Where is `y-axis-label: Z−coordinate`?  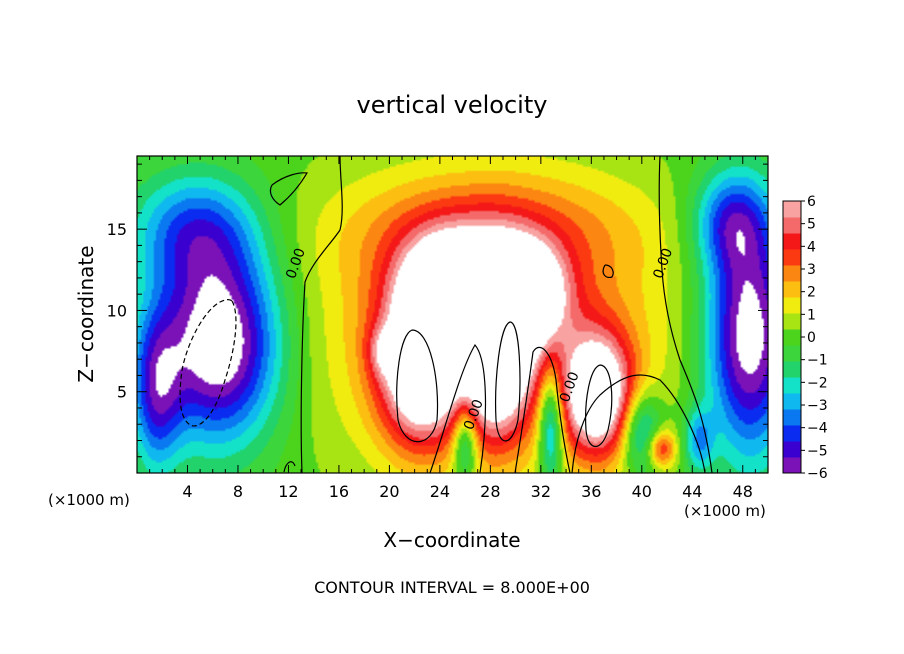
y-axis-label: Z−coordinate is located at coordinates (86, 313).